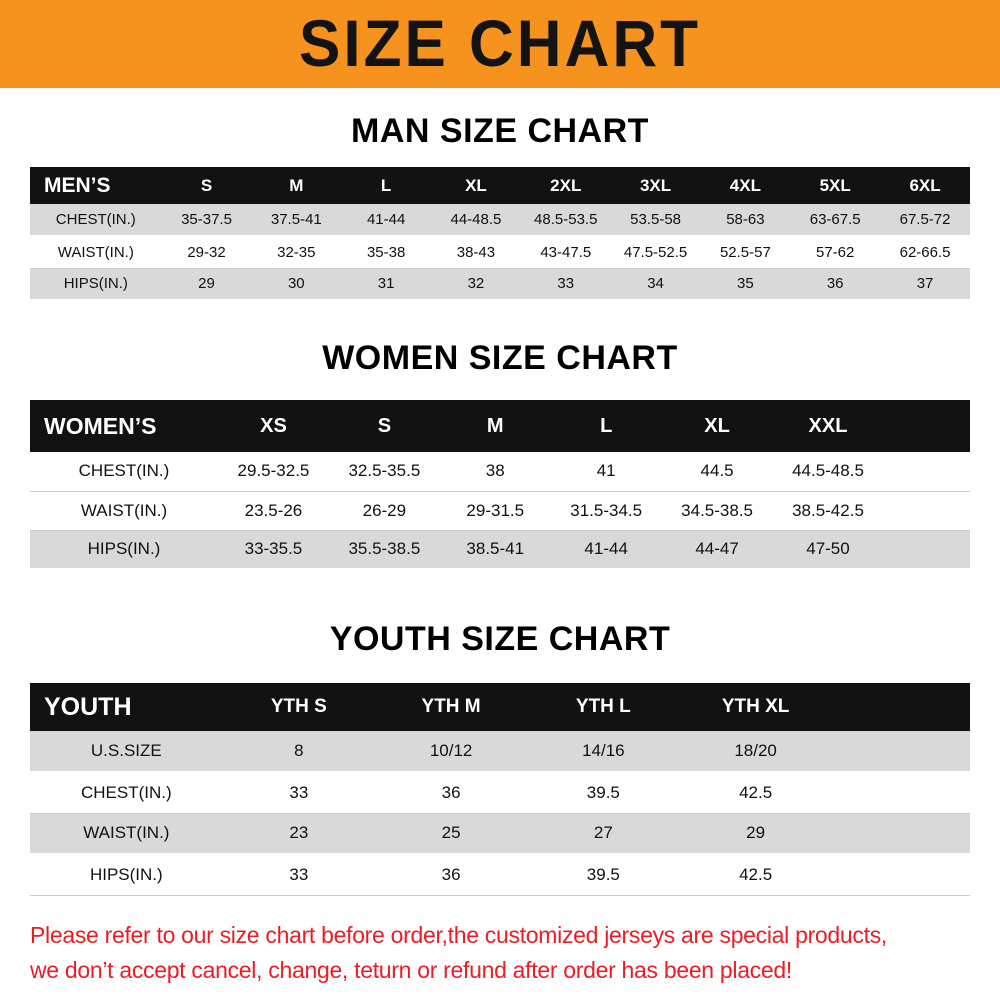 The height and width of the screenshot is (1000, 1000). What do you see at coordinates (606, 471) in the screenshot?
I see `size-value-cell: 41` at bounding box center [606, 471].